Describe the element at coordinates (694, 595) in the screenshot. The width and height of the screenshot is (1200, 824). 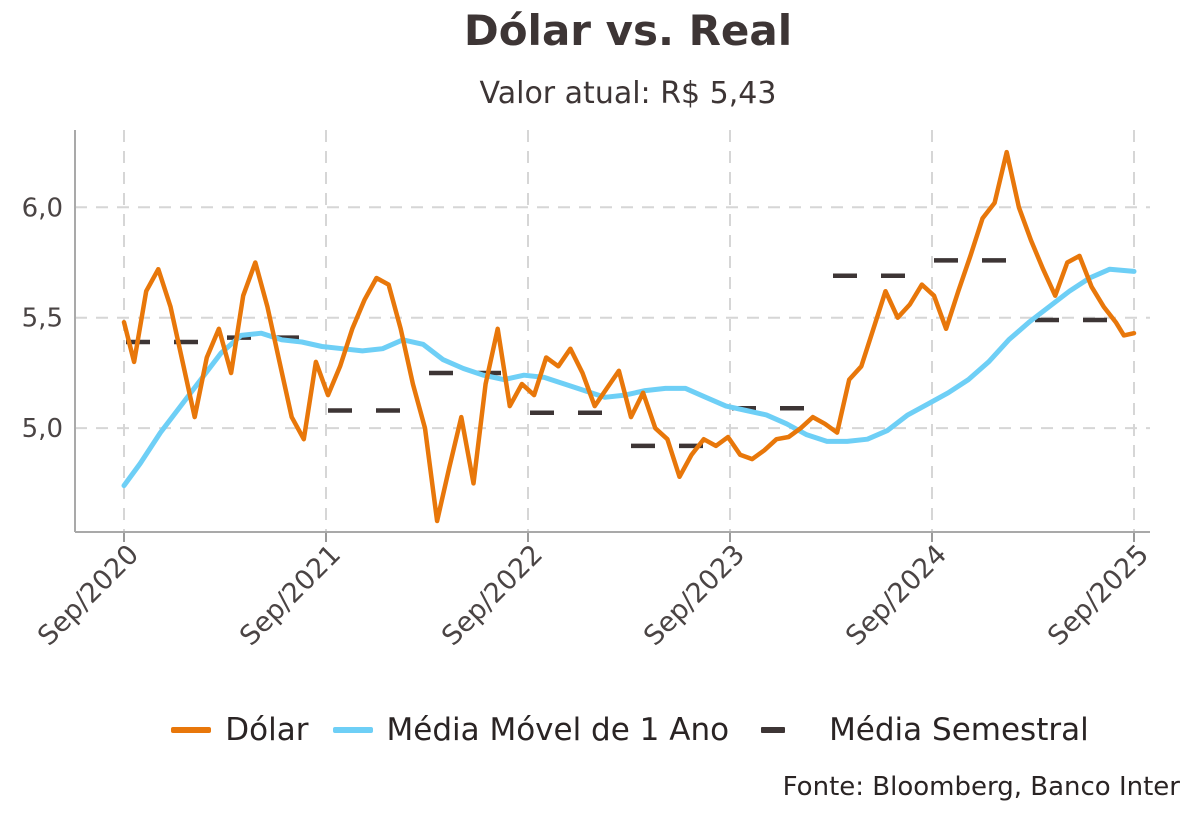
I see `x-tick-label: Sep/2023` at that location.